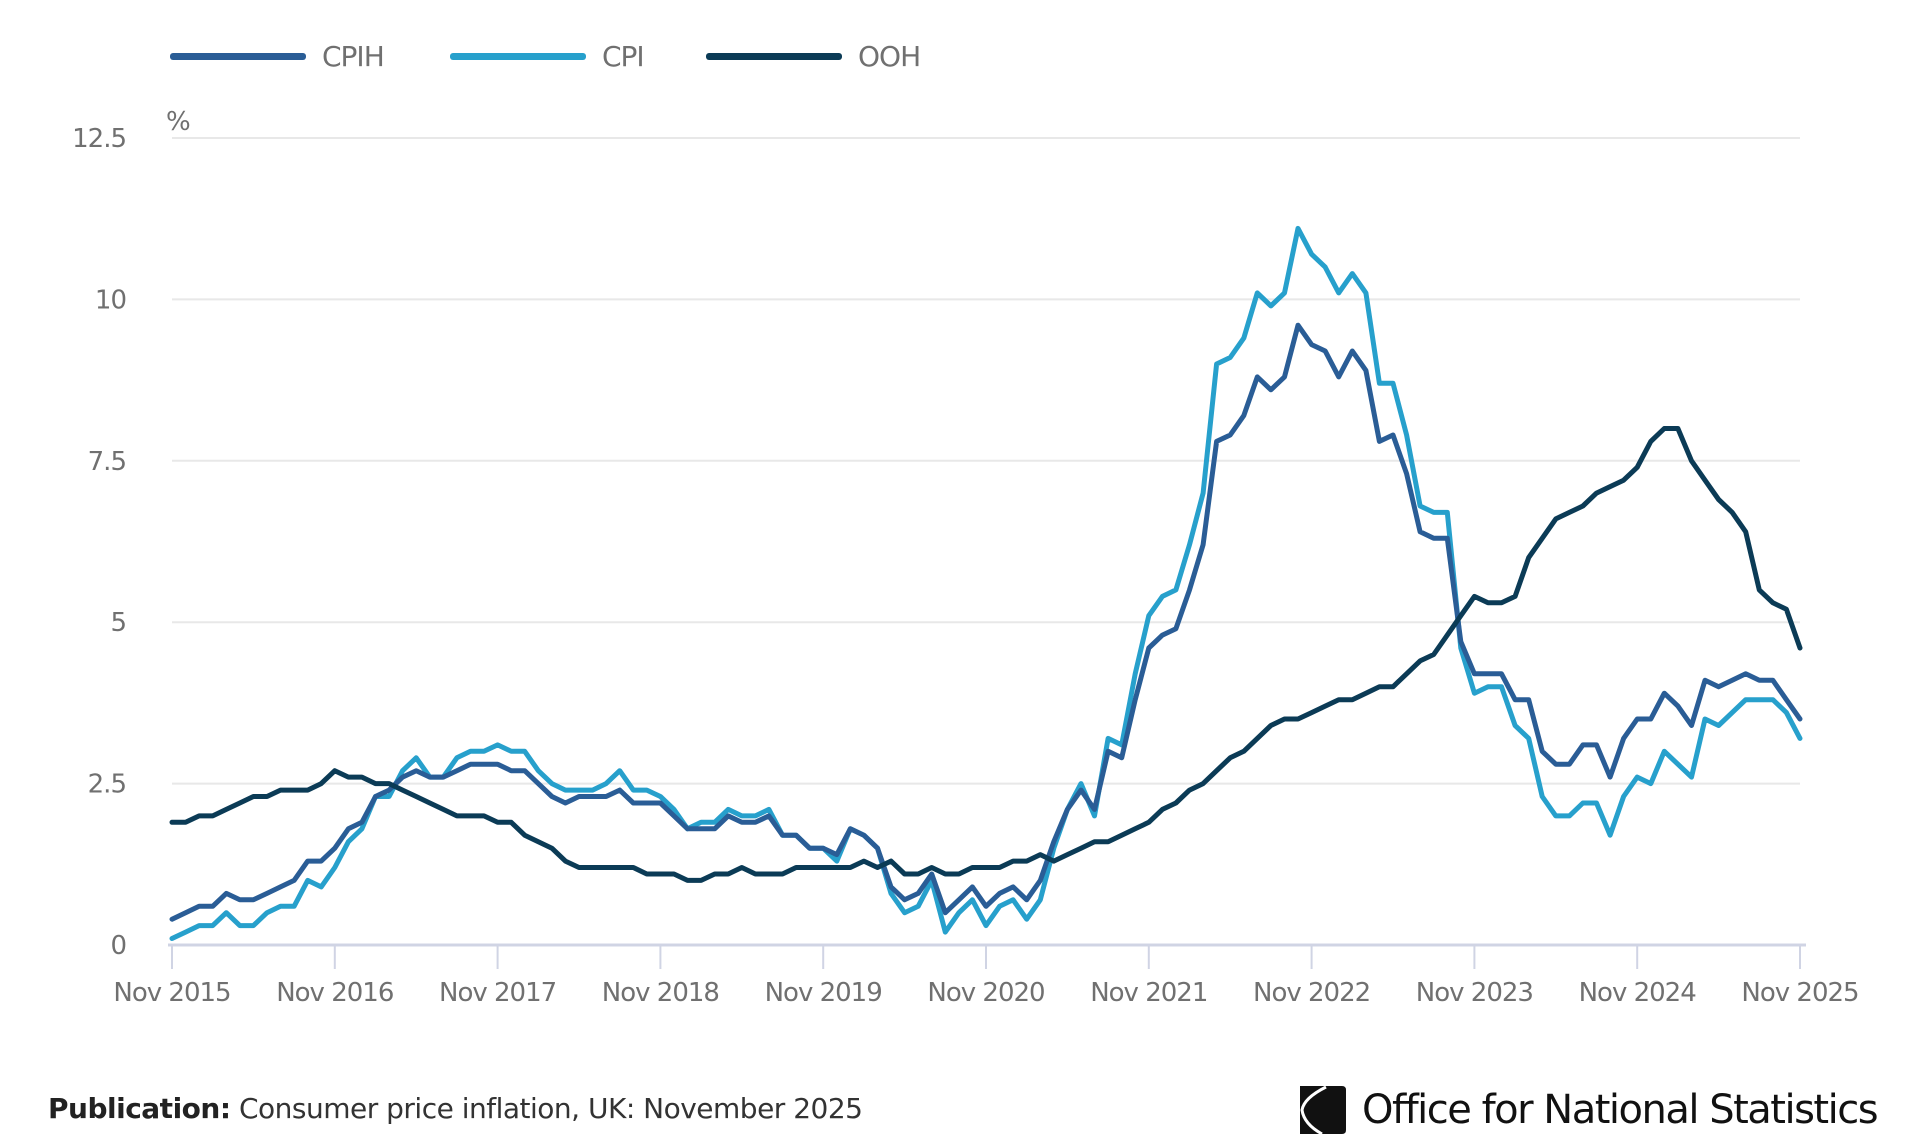 The width and height of the screenshot is (1908, 1146). What do you see at coordinates (1799, 993) in the screenshot?
I see `x-tick-label: Nov 2025` at bounding box center [1799, 993].